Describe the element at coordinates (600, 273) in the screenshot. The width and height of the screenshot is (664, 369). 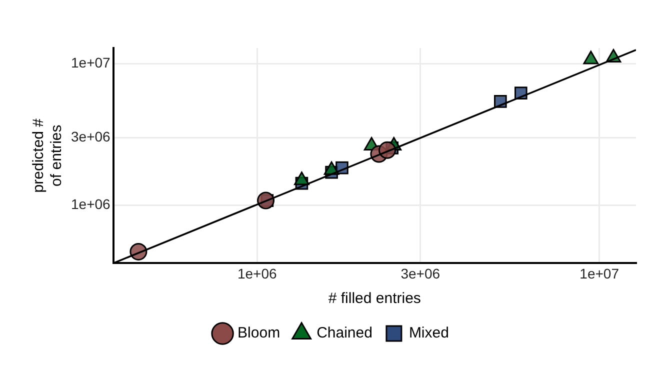
I see `x-tick-label: 1e+07` at that location.